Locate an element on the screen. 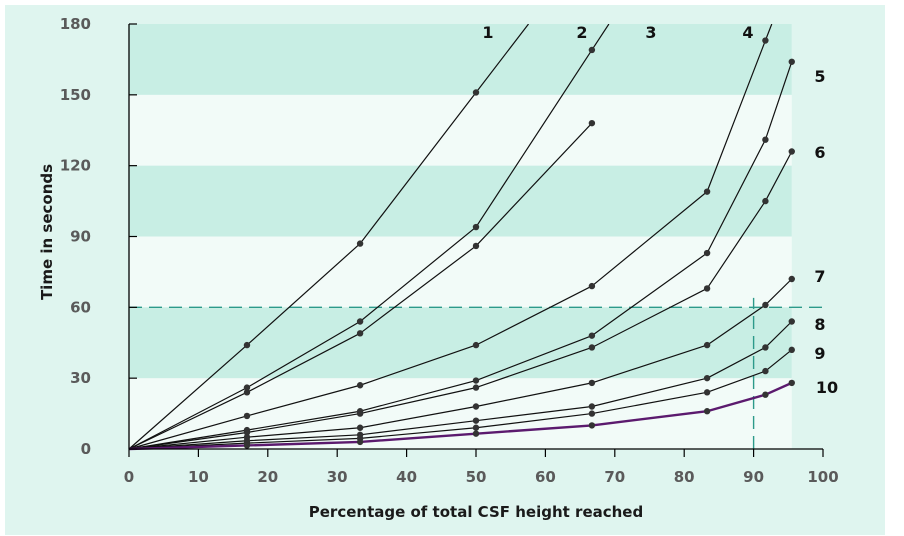 This screenshot has width=904, height=536. y-tick-label: 180 is located at coordinates (75, 24).